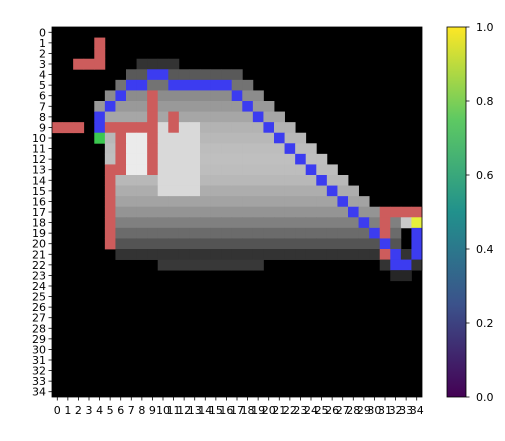  Describe the element at coordinates (353, 410) in the screenshot. I see `x-tick-label: 28` at that location.